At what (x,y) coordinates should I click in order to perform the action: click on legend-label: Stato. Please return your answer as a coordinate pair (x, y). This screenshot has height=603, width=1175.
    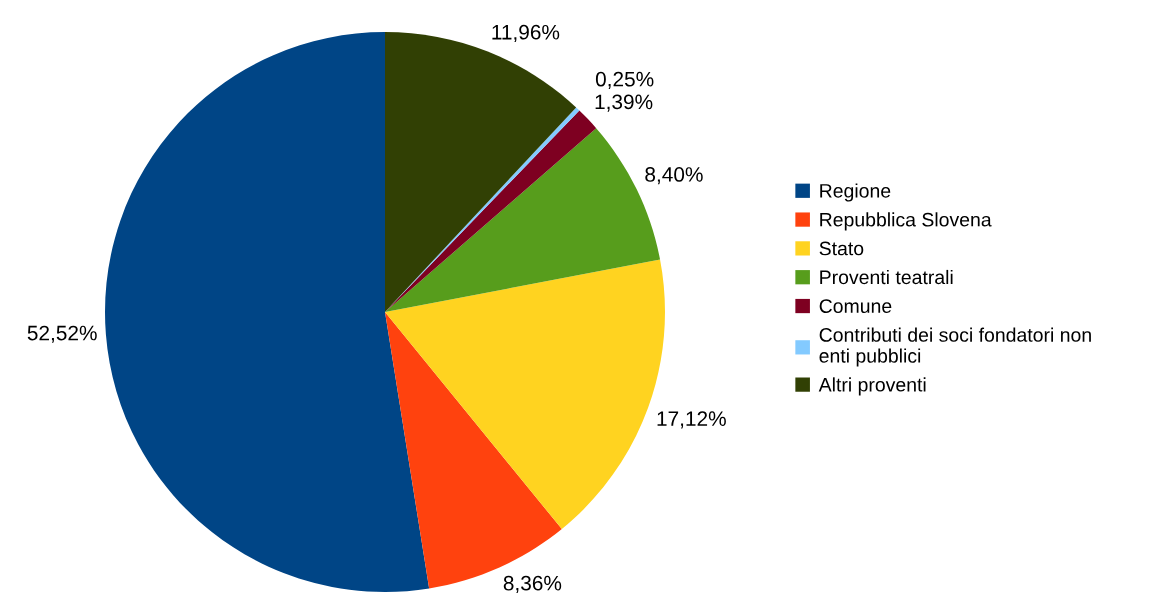
    Looking at the image, I should click on (841, 248).